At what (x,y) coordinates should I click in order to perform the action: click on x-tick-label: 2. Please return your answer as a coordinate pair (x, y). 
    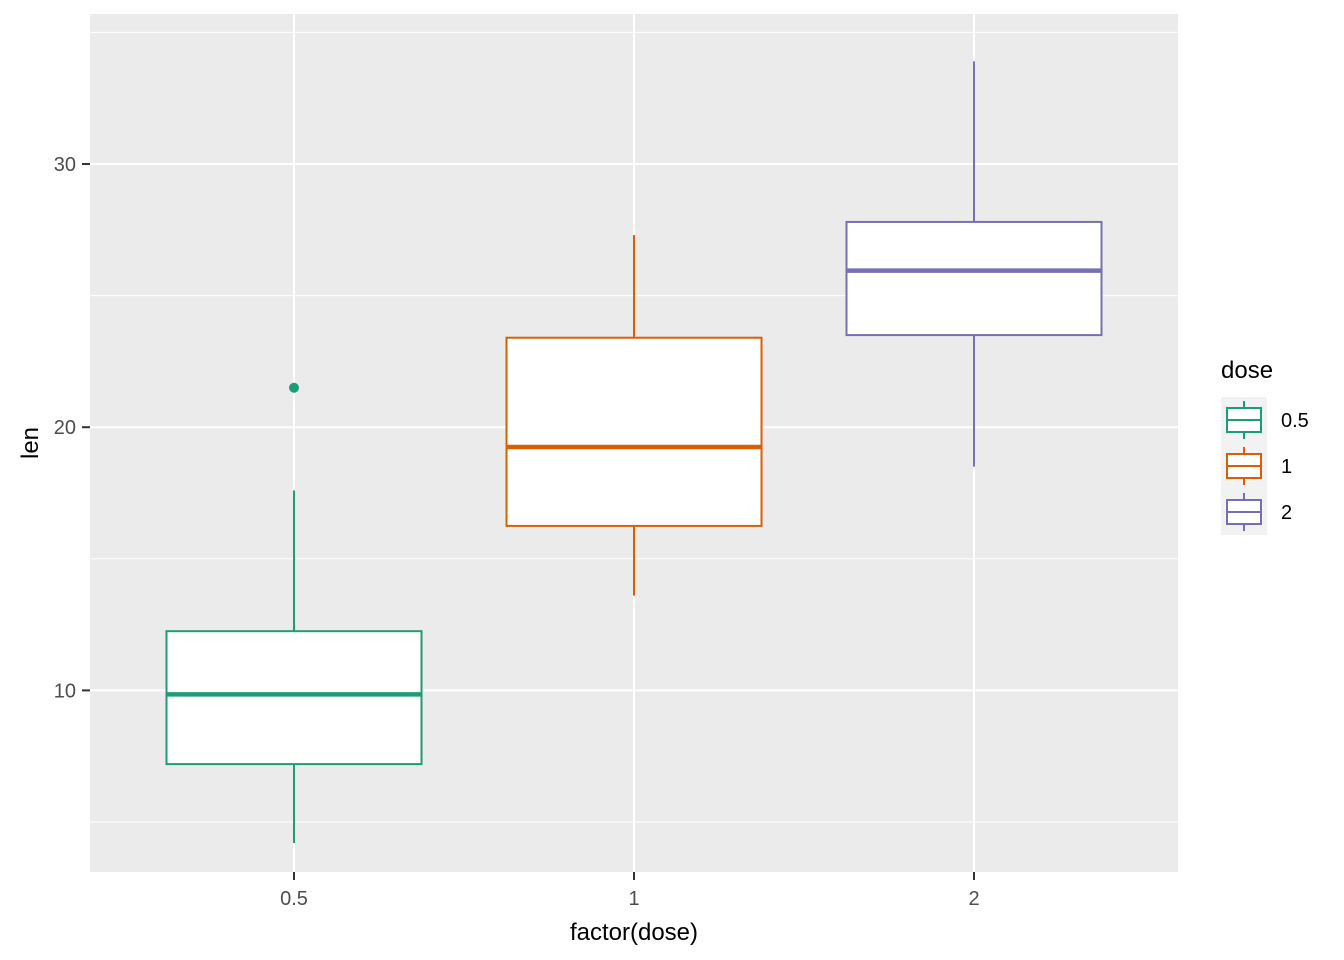
    Looking at the image, I should click on (973, 899).